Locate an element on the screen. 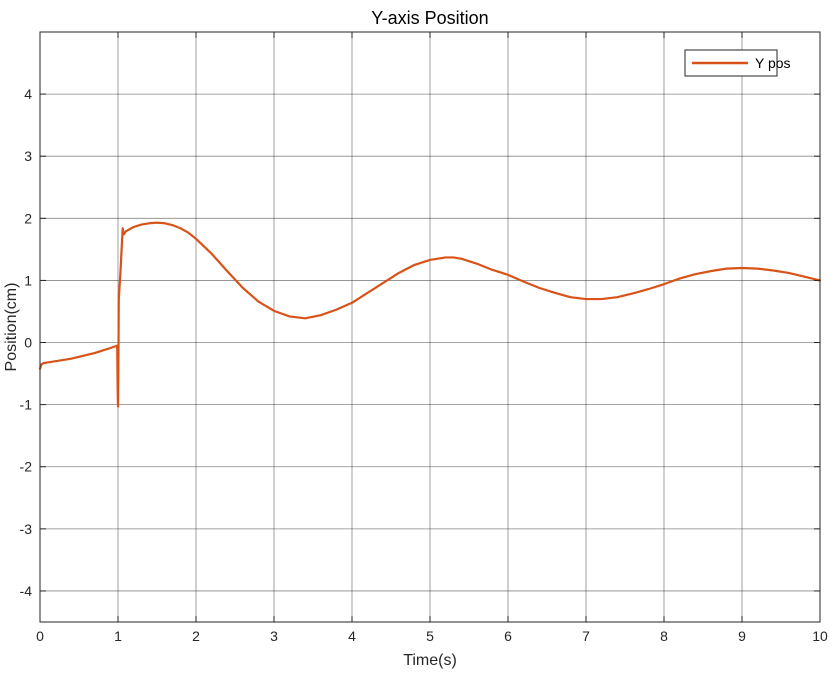  x-tick-label: 3 is located at coordinates (274, 636).